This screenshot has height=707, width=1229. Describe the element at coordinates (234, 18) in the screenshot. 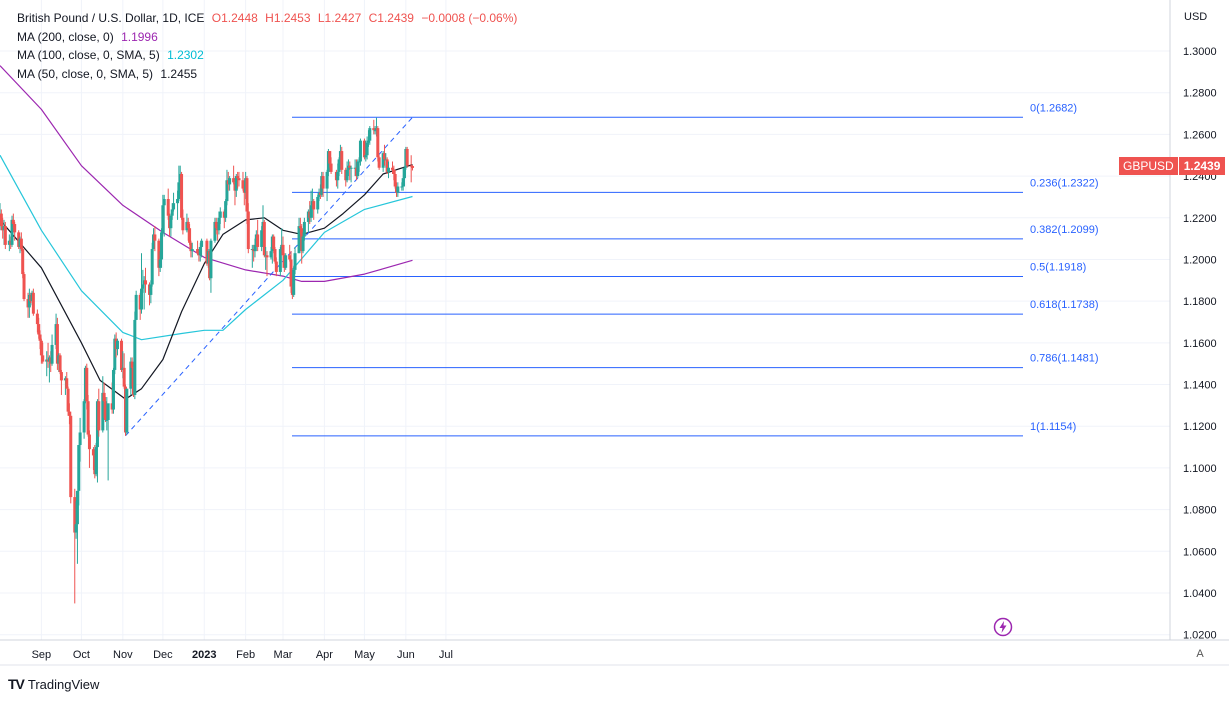

I see `ohlc-open: O1.2448` at that location.